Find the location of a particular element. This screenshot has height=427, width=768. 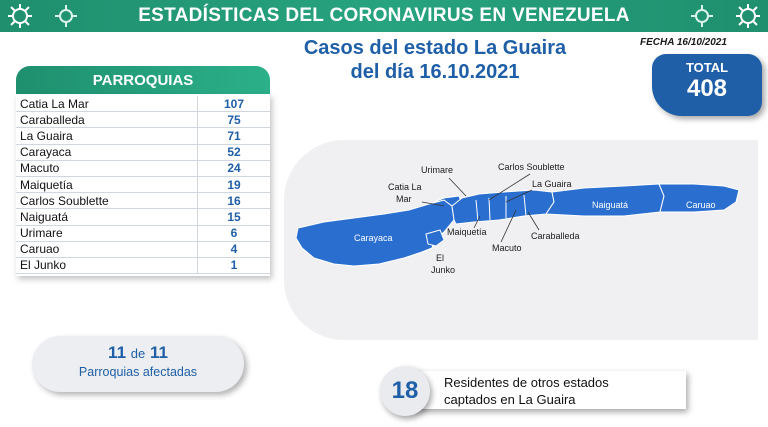

map-label-carayaca: Carayaca is located at coordinates (373, 238).